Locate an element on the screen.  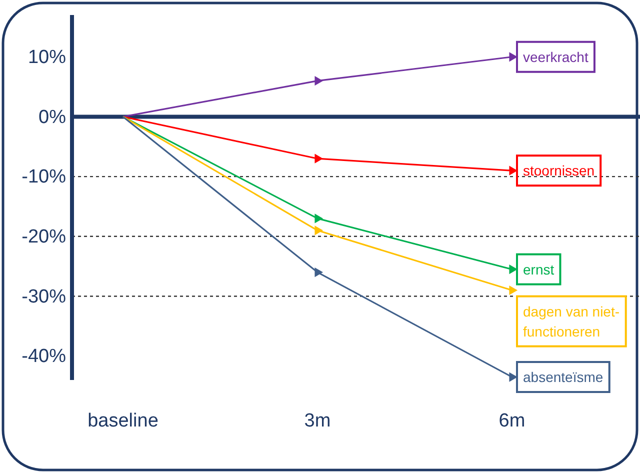
series-label: dagen van niet-functioneren is located at coordinates (571, 321).